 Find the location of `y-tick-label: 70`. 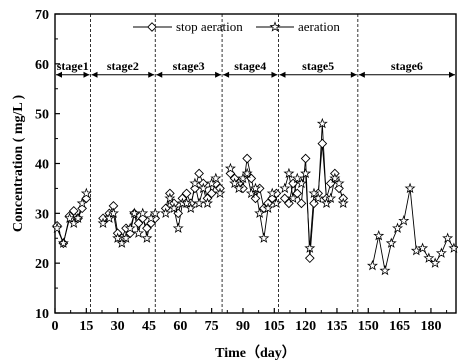

y-tick-label: 70 is located at coordinates (42, 15).